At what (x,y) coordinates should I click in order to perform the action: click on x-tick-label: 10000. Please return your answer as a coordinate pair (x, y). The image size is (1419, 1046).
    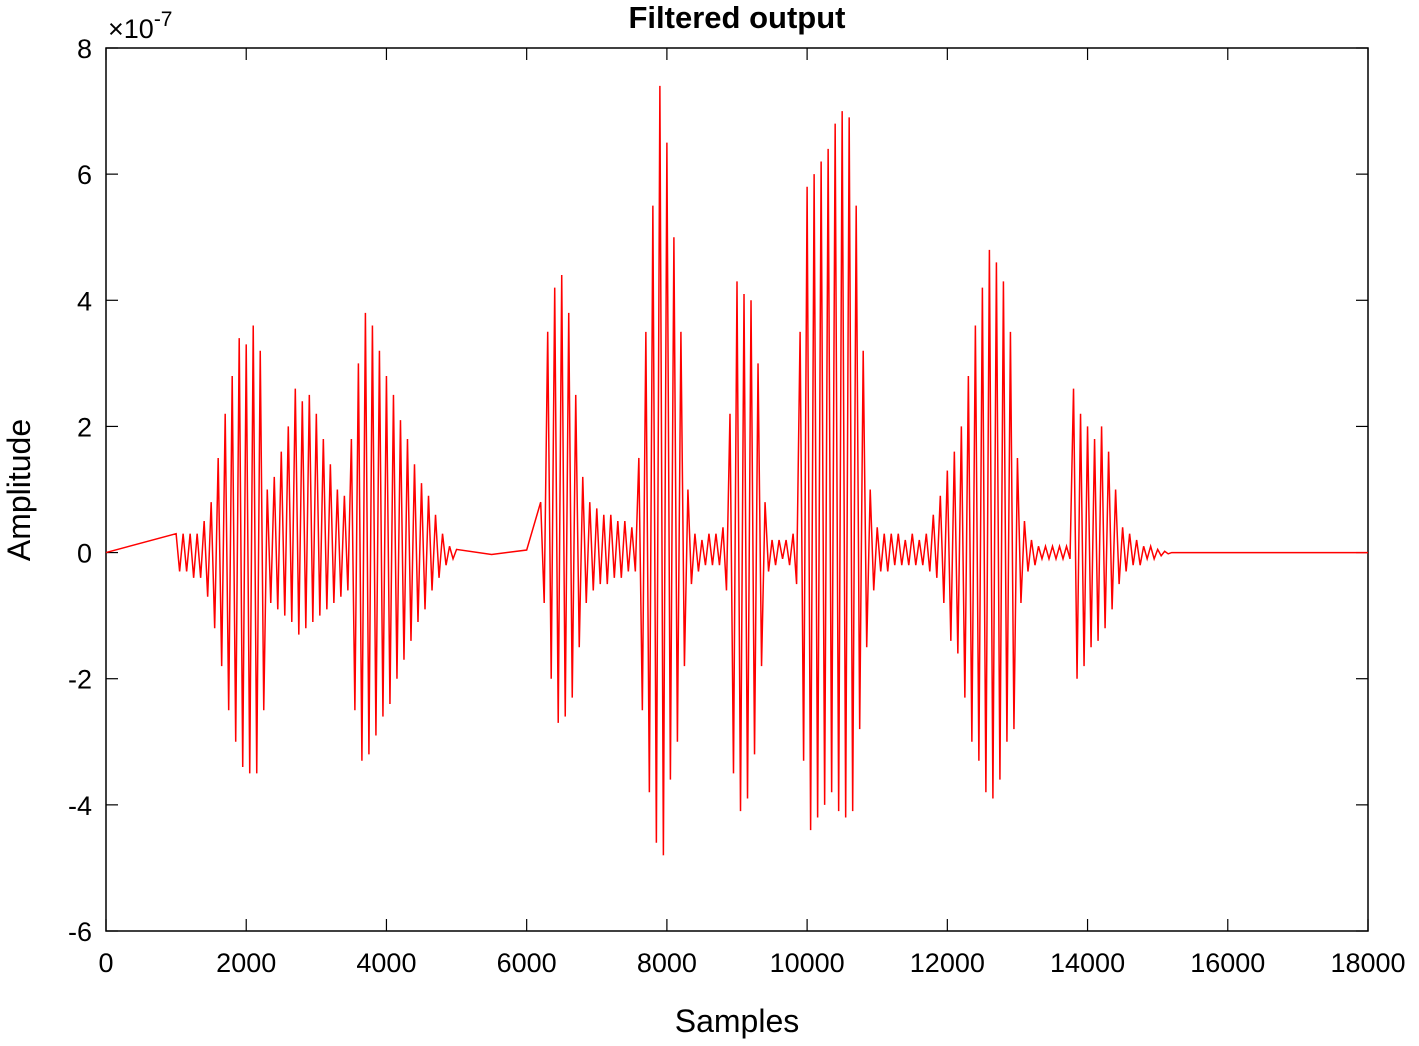
    Looking at the image, I should click on (807, 963).